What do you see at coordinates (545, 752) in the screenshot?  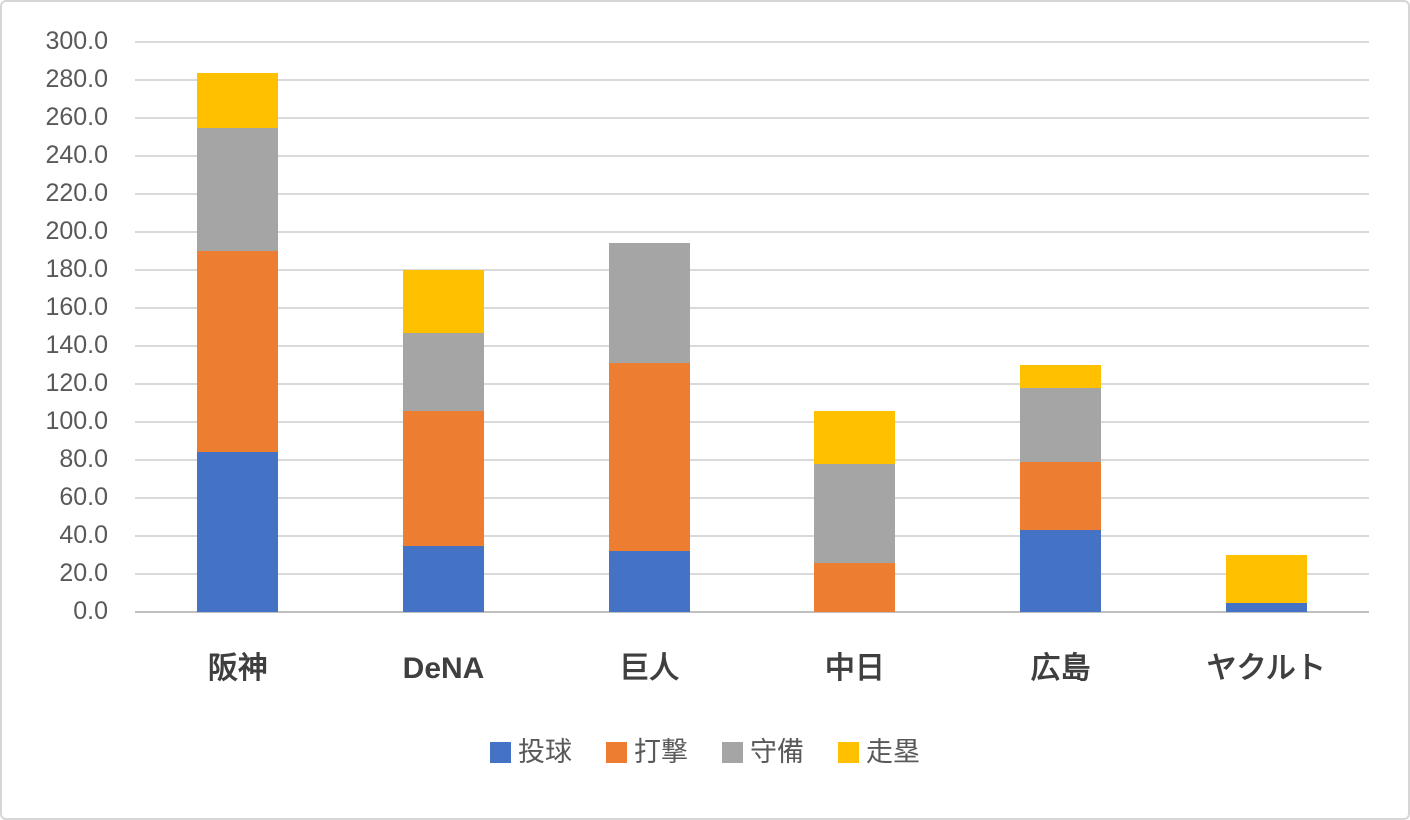 I see `legend-label: 投球` at bounding box center [545, 752].